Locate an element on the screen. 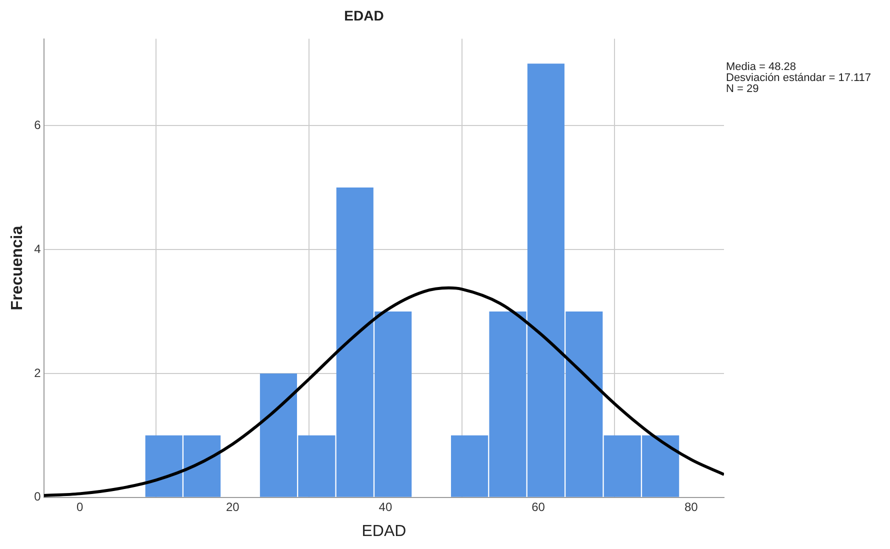 This screenshot has width=890, height=549. y-axis-title: Frecuencia is located at coordinates (17, 268).